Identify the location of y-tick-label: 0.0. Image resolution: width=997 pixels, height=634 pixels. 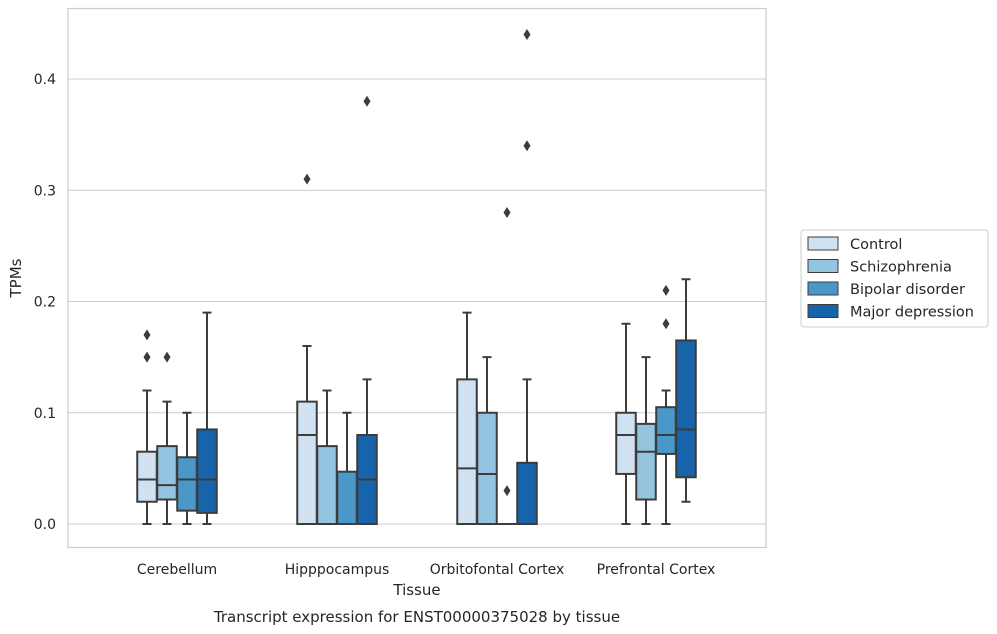
(45, 525).